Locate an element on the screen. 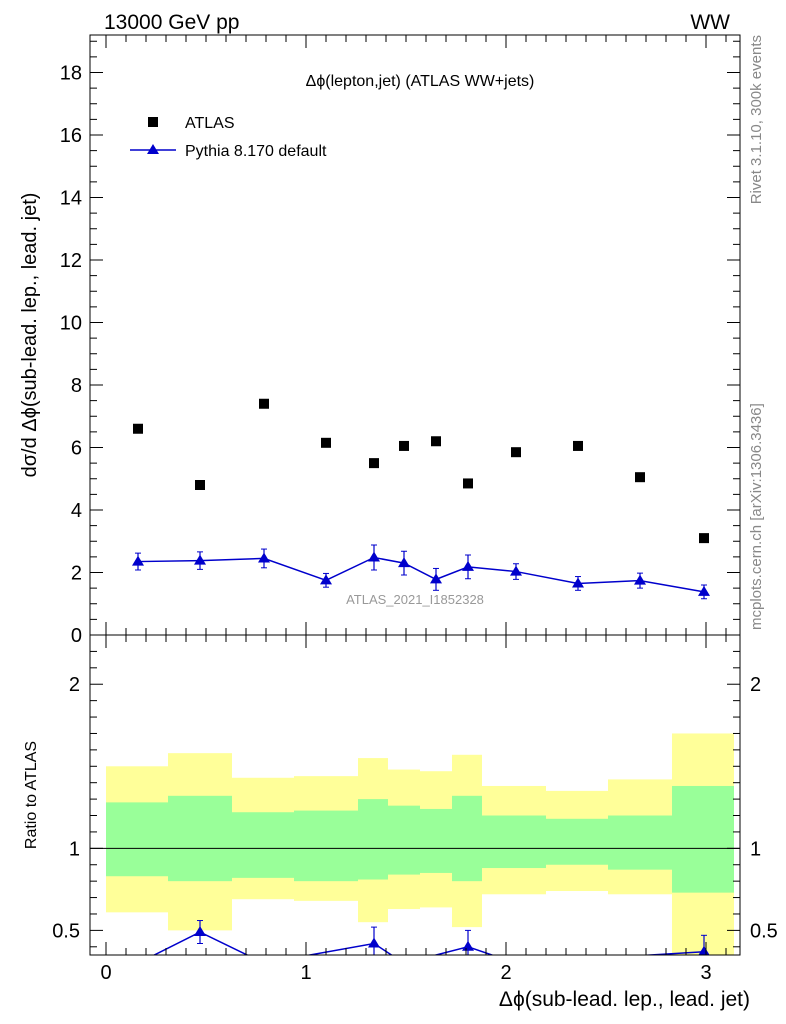 This screenshot has height=1024, width=786. x-tick-label: 1 is located at coordinates (305, 973).